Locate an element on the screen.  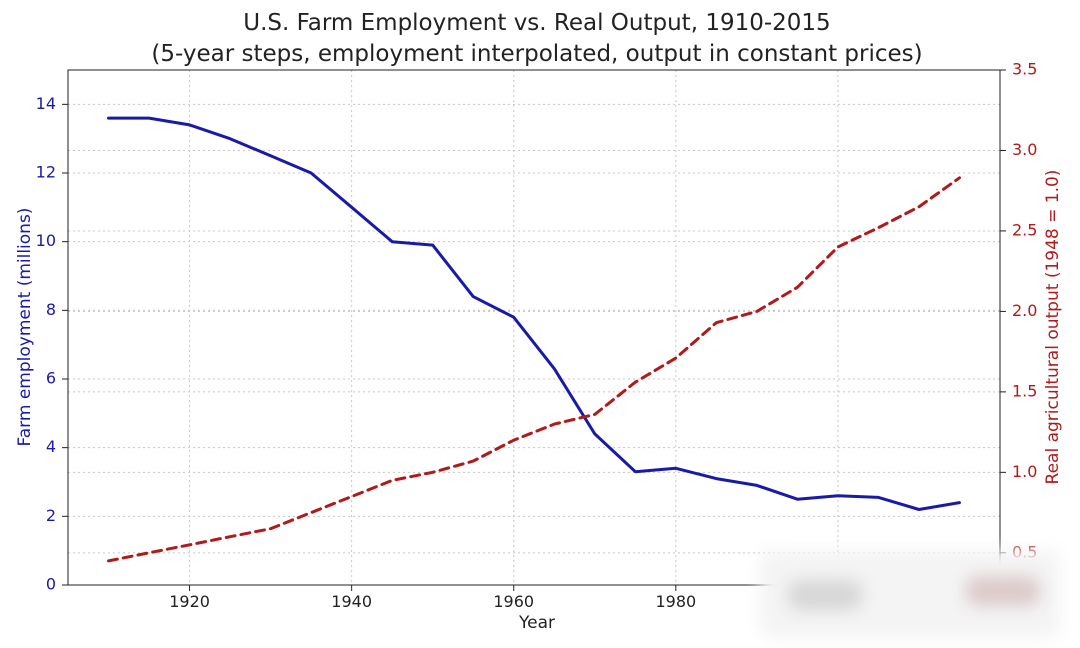
right-tick-label: 2.0 is located at coordinates (1024, 310).